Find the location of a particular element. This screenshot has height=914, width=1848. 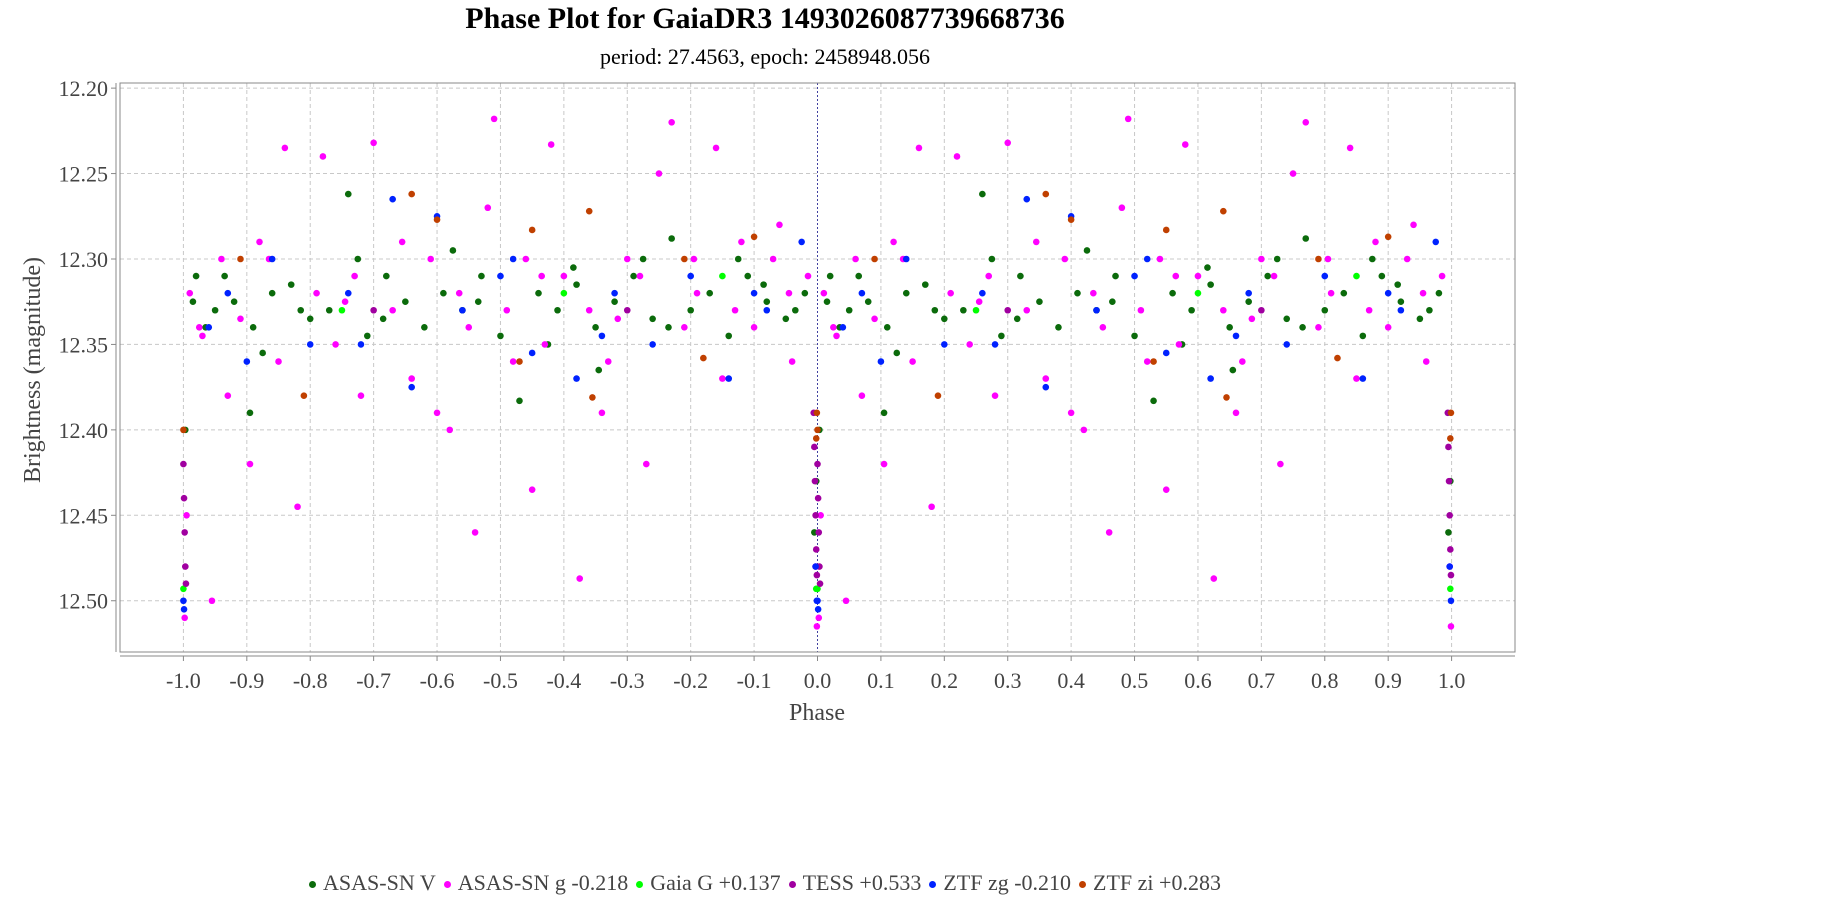

x-tick-label: -0.3 is located at coordinates (627, 680).